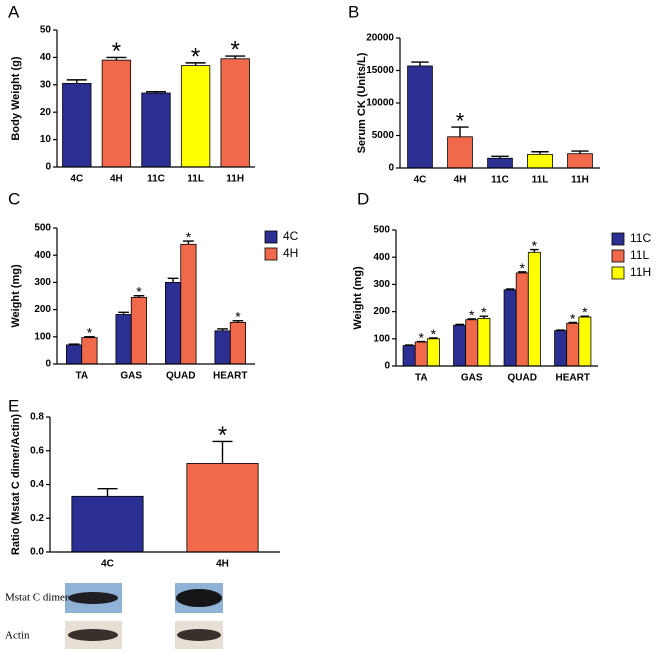 This screenshot has width=662, height=652. What do you see at coordinates (362, 102) in the screenshot?
I see `y-axis-label: Serum CK (Units/L)` at bounding box center [362, 102].